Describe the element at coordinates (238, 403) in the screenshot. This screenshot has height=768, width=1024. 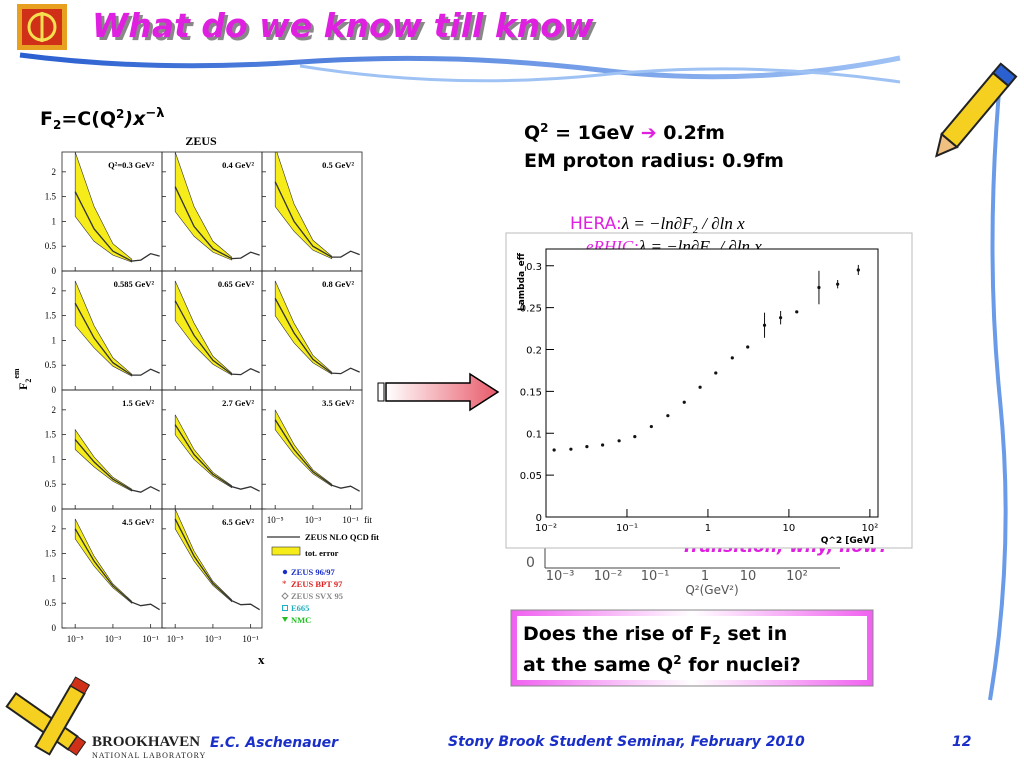
I see `panel-label: 2.7 GeV²` at that location.